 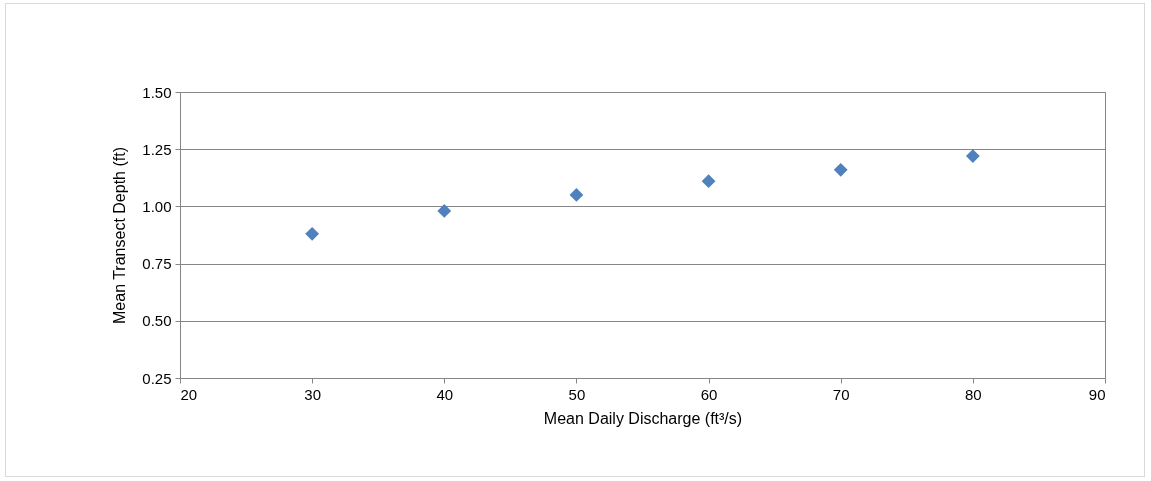 What do you see at coordinates (120, 235) in the screenshot?
I see `y-axis-title: Mean Transect Depth (ft)` at bounding box center [120, 235].